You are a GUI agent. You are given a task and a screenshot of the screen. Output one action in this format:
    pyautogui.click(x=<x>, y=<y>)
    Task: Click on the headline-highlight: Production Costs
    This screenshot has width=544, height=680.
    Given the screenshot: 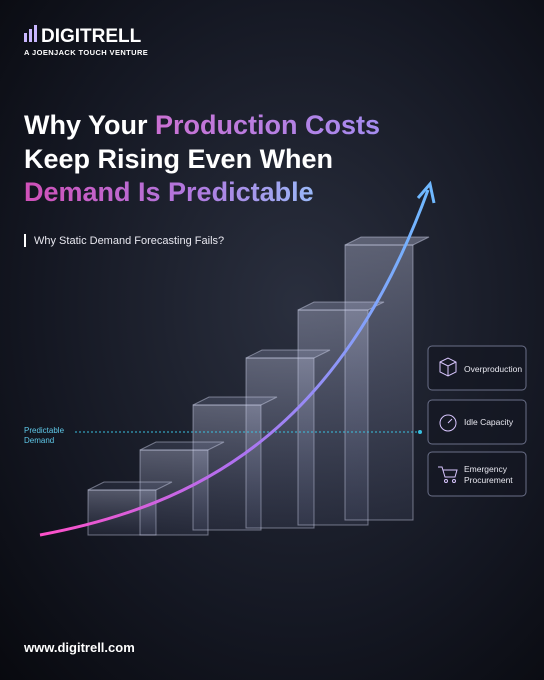 What is the action you would take?
    pyautogui.click(x=267, y=125)
    